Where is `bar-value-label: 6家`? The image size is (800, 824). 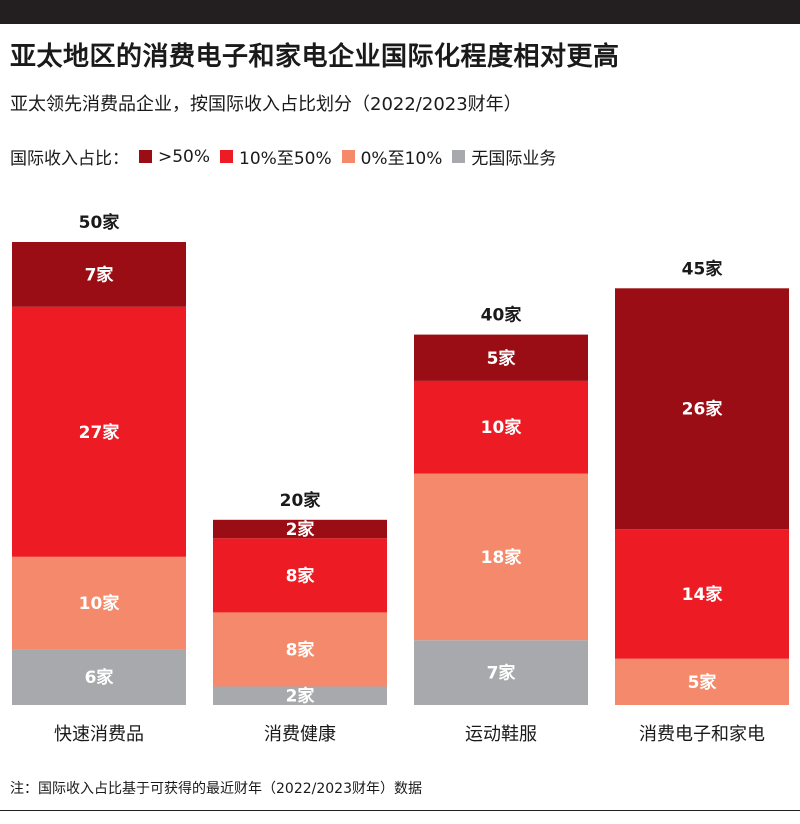 bar-value-label: 6家 is located at coordinates (99, 677).